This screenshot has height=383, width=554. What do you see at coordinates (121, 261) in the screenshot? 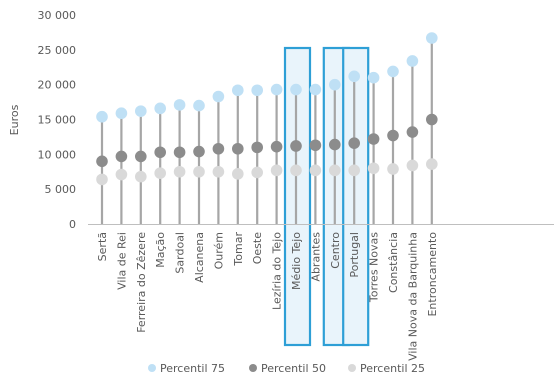
I see `x-tick-label: Vila de Rei` at bounding box center [121, 261].